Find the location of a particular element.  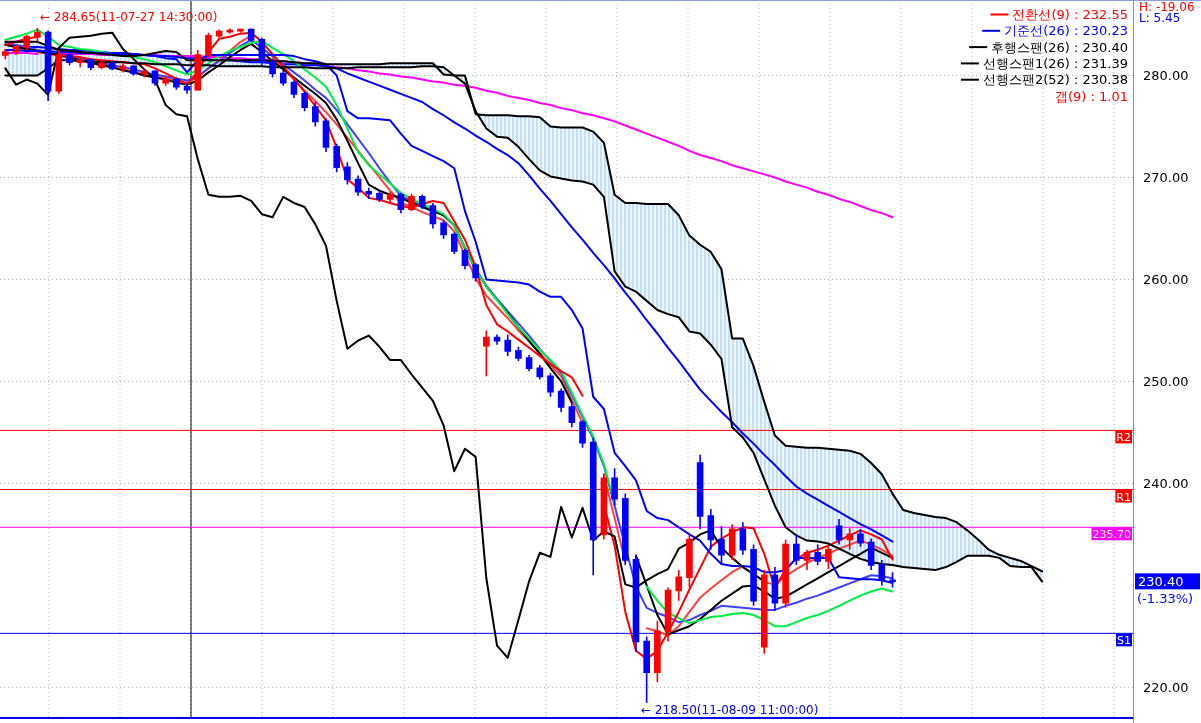

y-tick-label: 240.00 is located at coordinates (1166, 484).